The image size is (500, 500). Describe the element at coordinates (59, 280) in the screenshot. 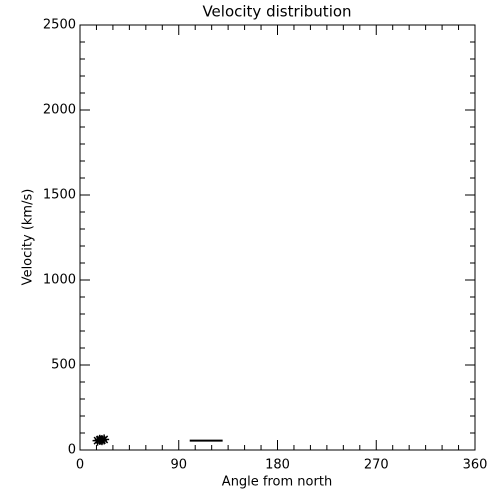

I see `y-tick-label: 1000` at that location.